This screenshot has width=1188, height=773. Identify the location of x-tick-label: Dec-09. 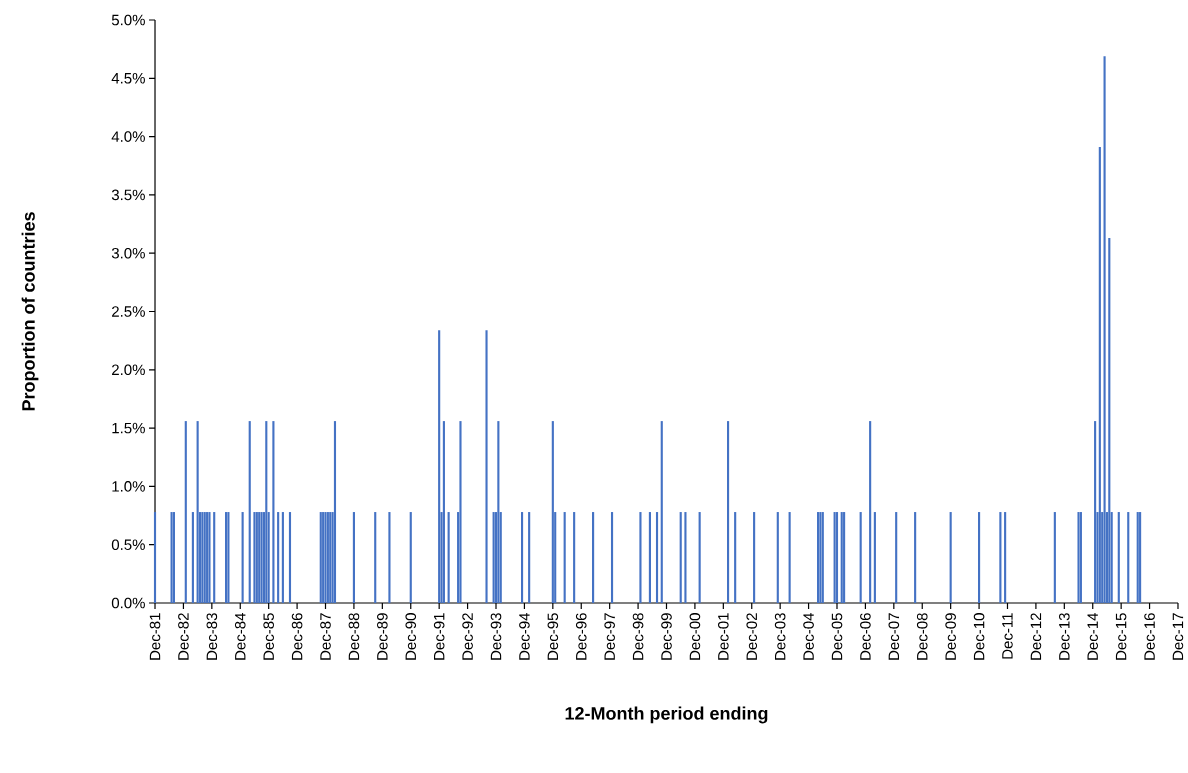
(950, 636).